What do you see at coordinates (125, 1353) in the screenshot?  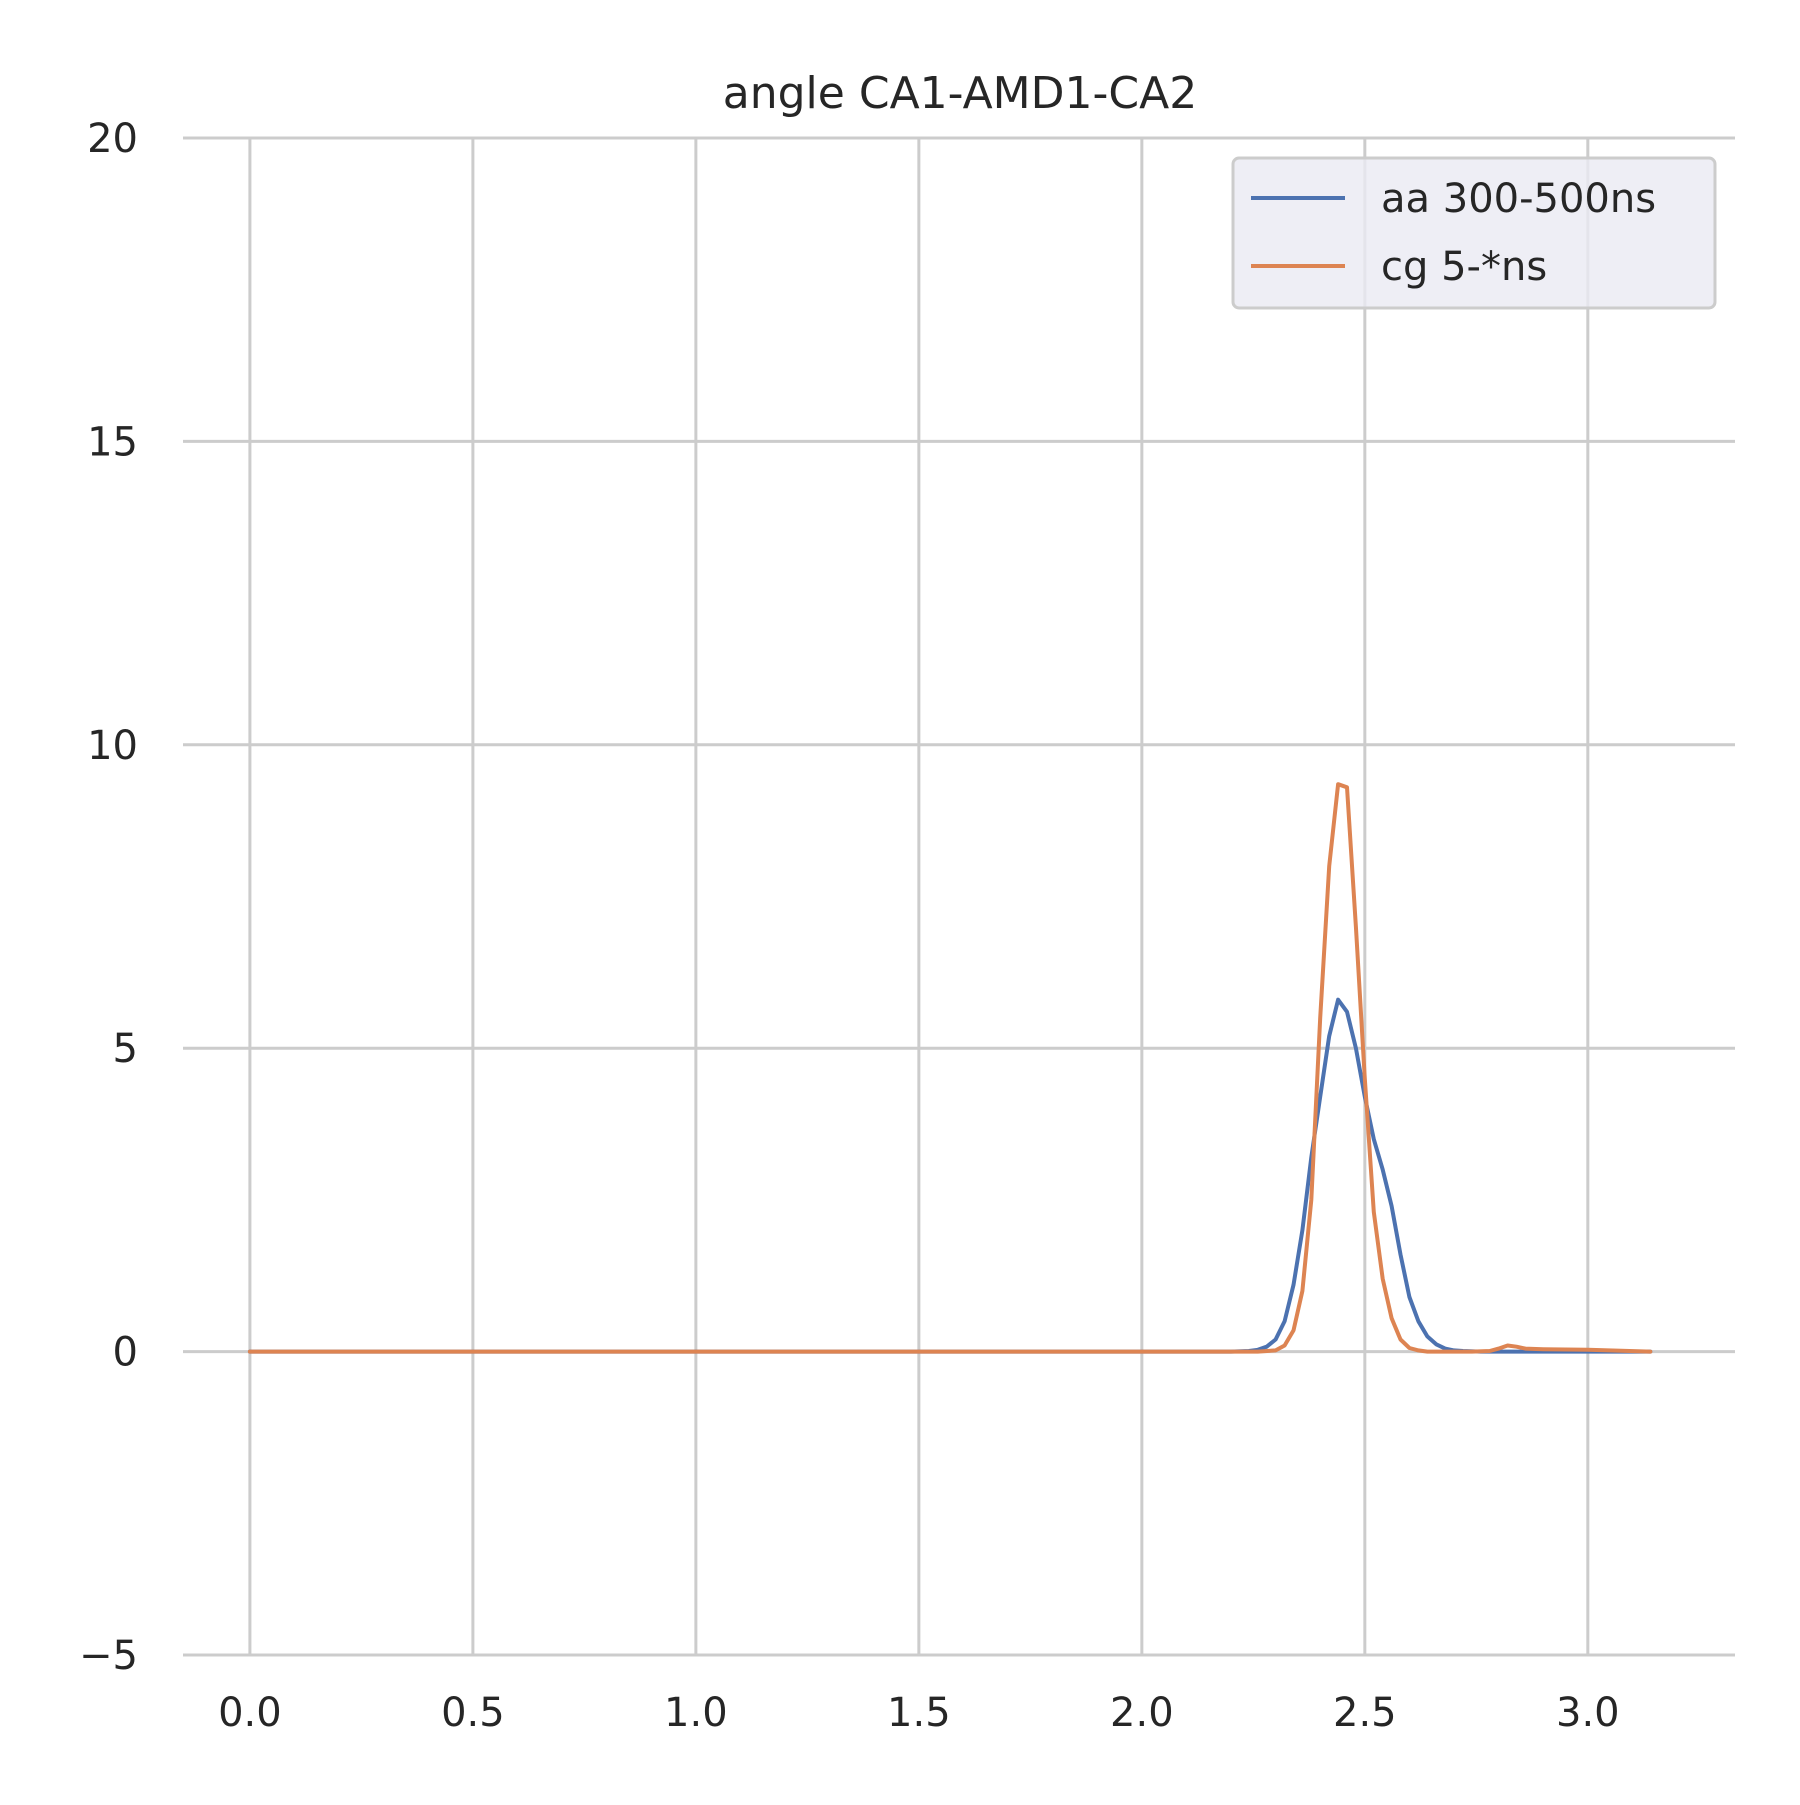 I see `y-tick-label: 0` at bounding box center [125, 1353].